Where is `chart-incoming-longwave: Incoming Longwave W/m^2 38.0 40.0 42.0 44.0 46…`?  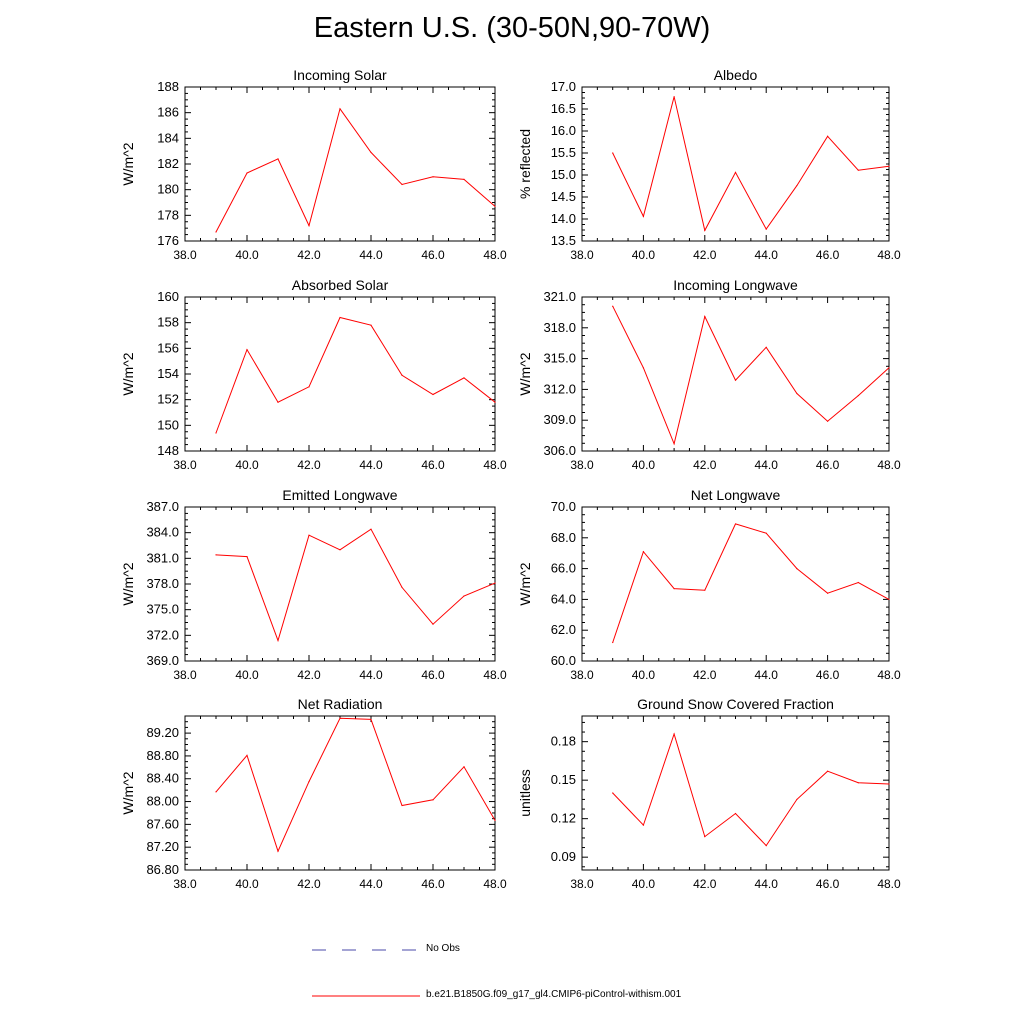
chart-incoming-longwave: Incoming Longwave W/m^2 38.0 40.0 42.0 44.0 46… is located at coordinates (709, 374).